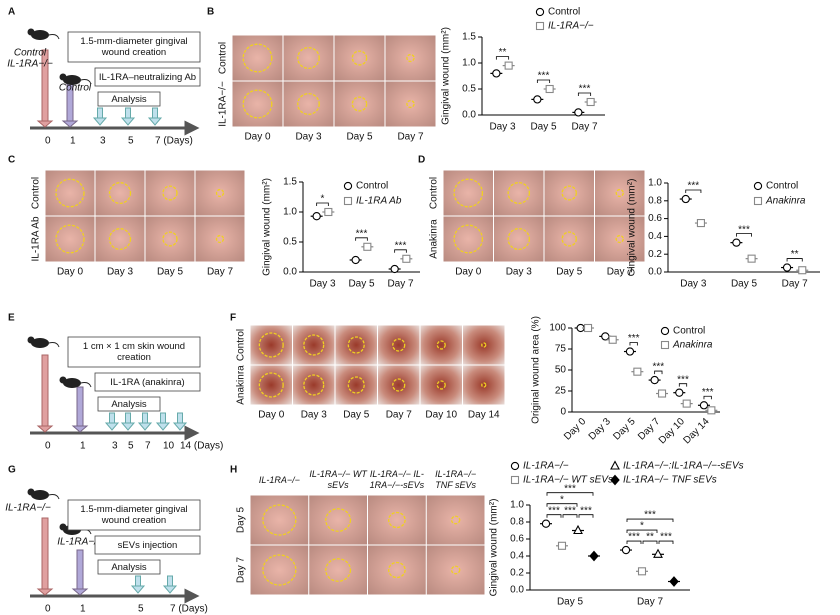 This screenshot has height=615, width=840. I want to click on row-label: Anakinra, so click(434, 239).